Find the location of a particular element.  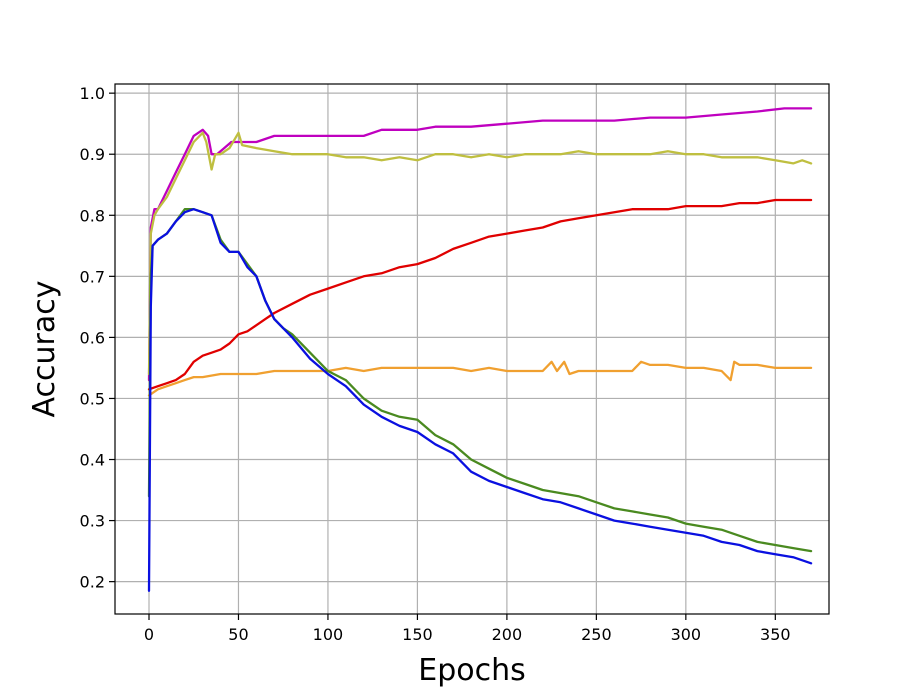

x-tick-label: 50 is located at coordinates (238, 634).